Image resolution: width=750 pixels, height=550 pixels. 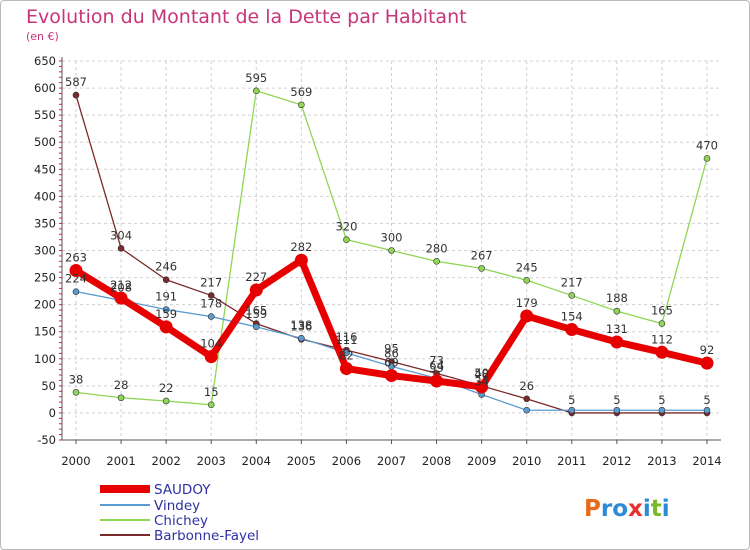 What do you see at coordinates (527, 303) in the screenshot?
I see `data-label: 179` at bounding box center [527, 303].